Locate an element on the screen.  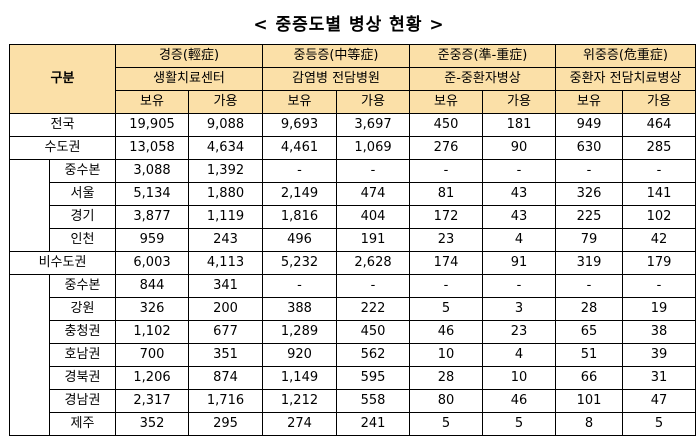
table-cell: 10 is located at coordinates (446, 355).